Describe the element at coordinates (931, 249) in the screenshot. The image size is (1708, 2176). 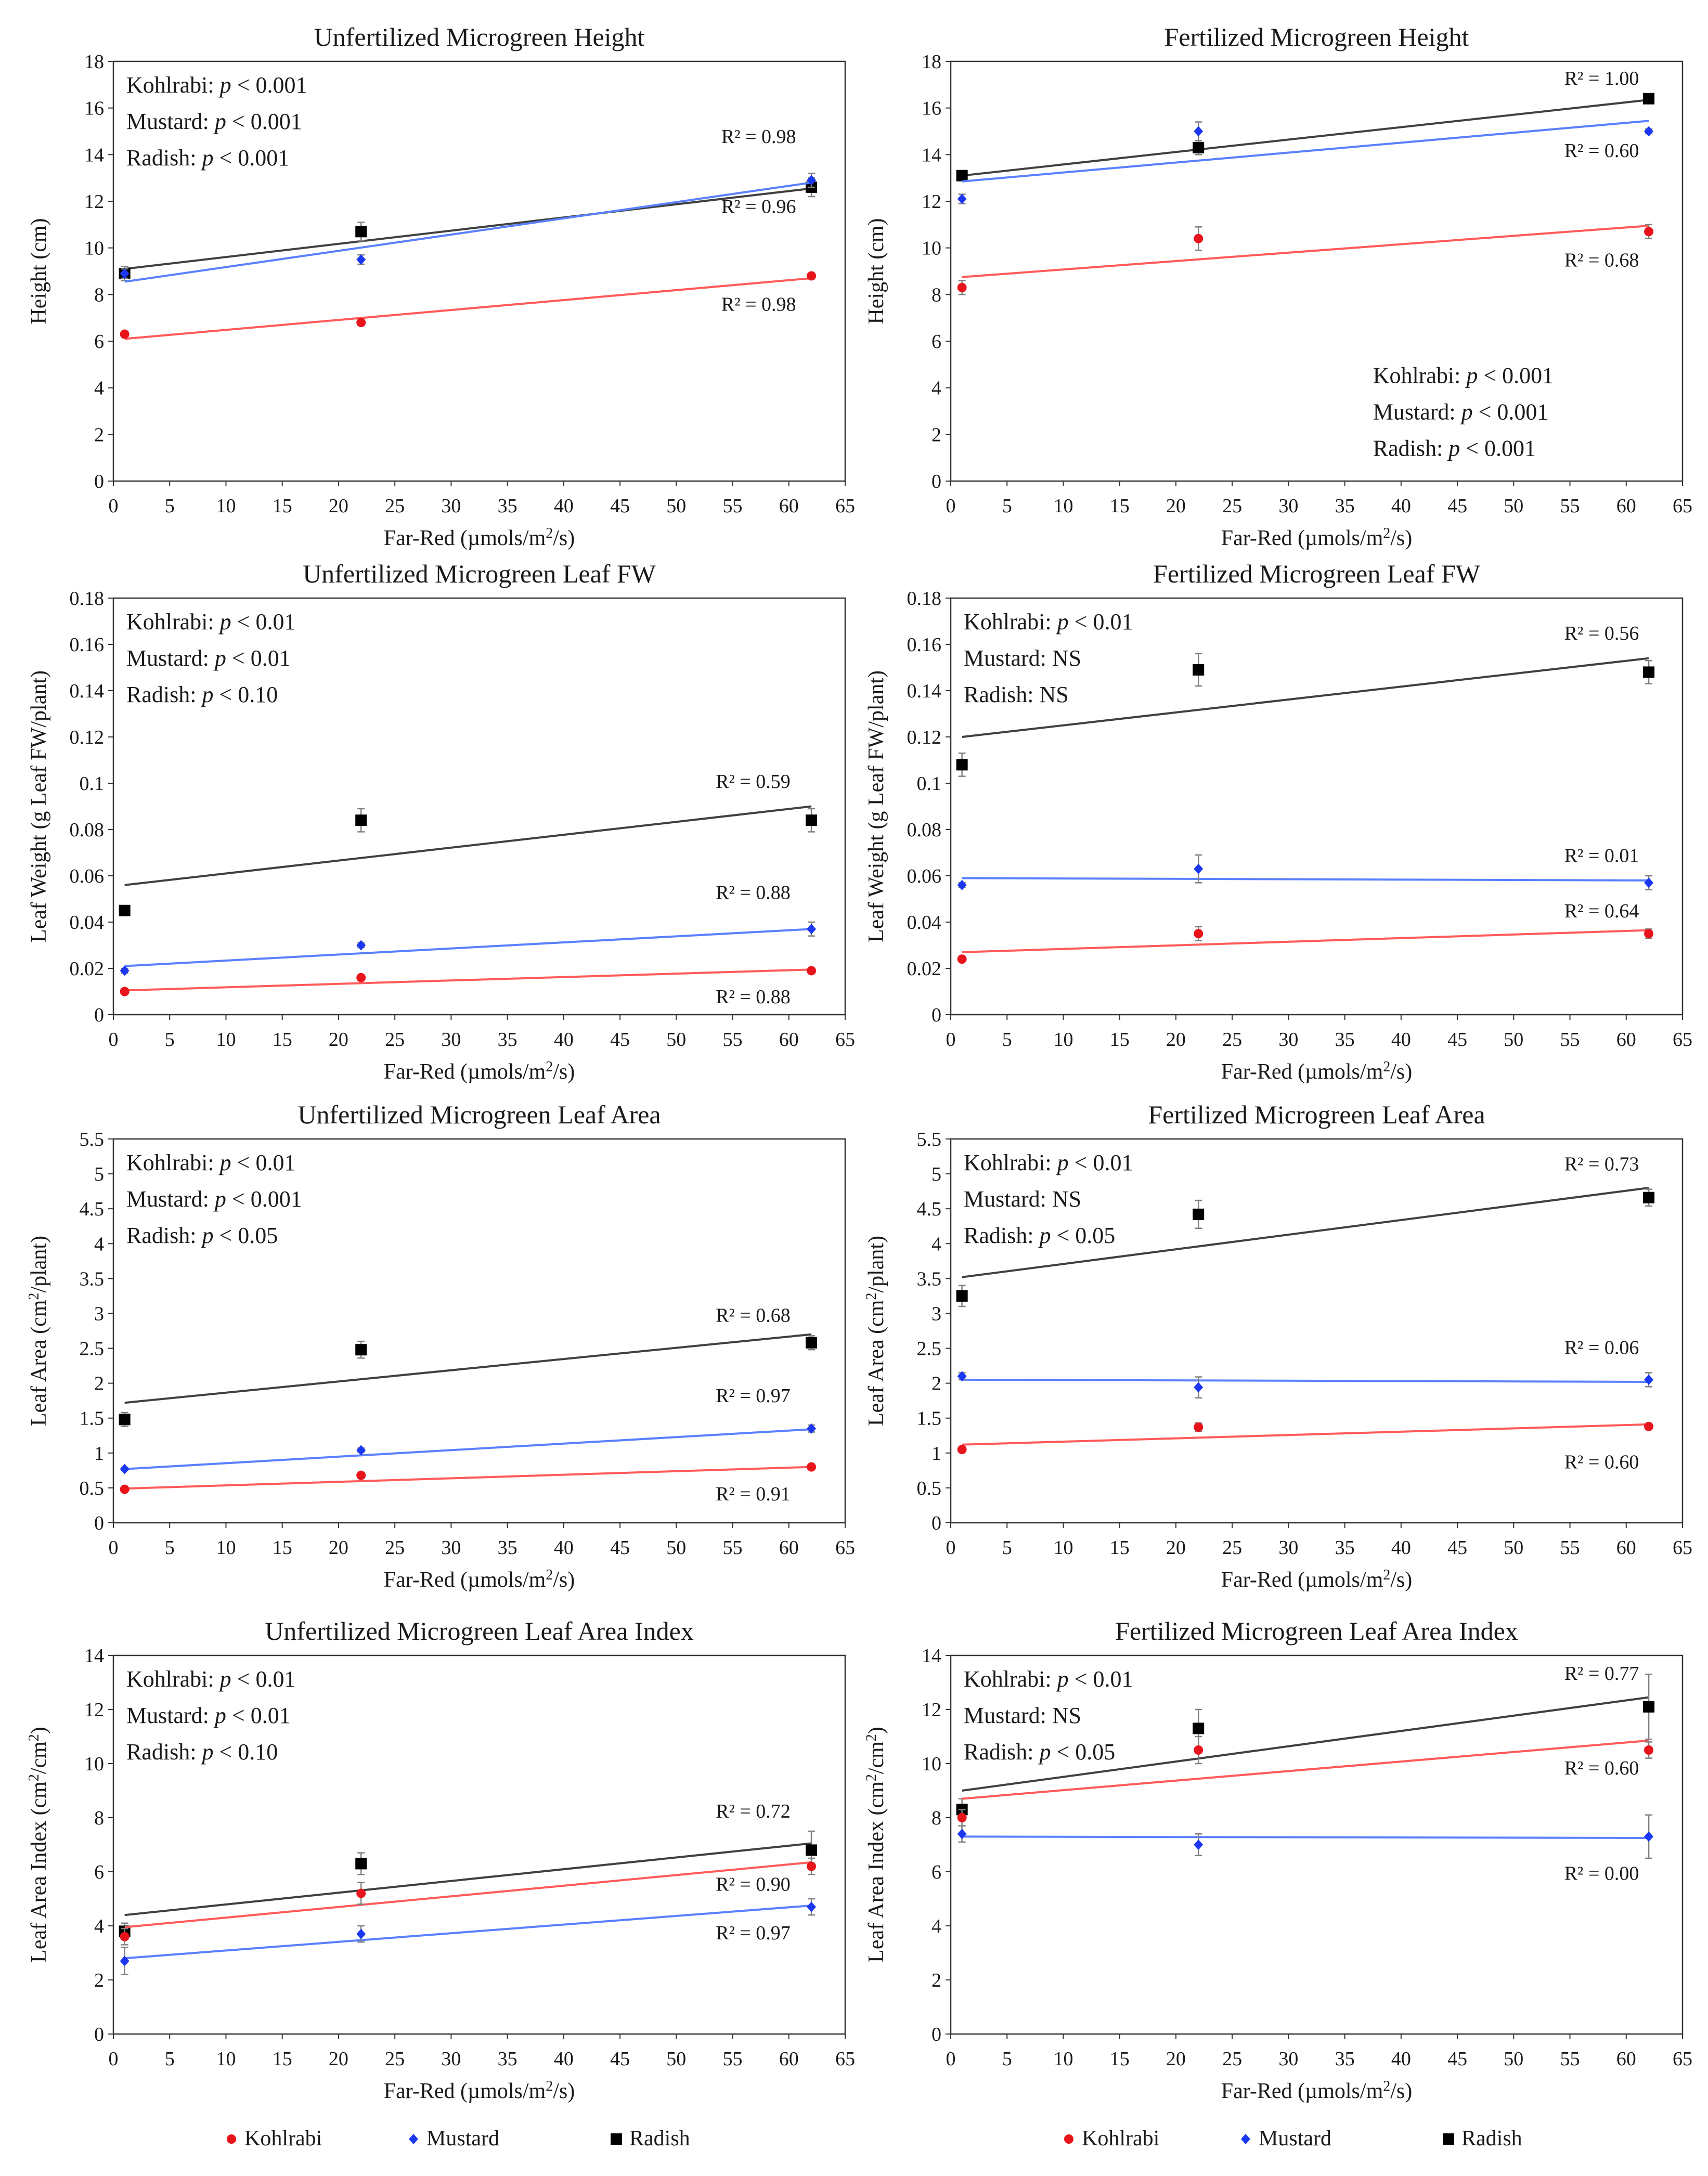
I see `y-tick-label: 10` at that location.